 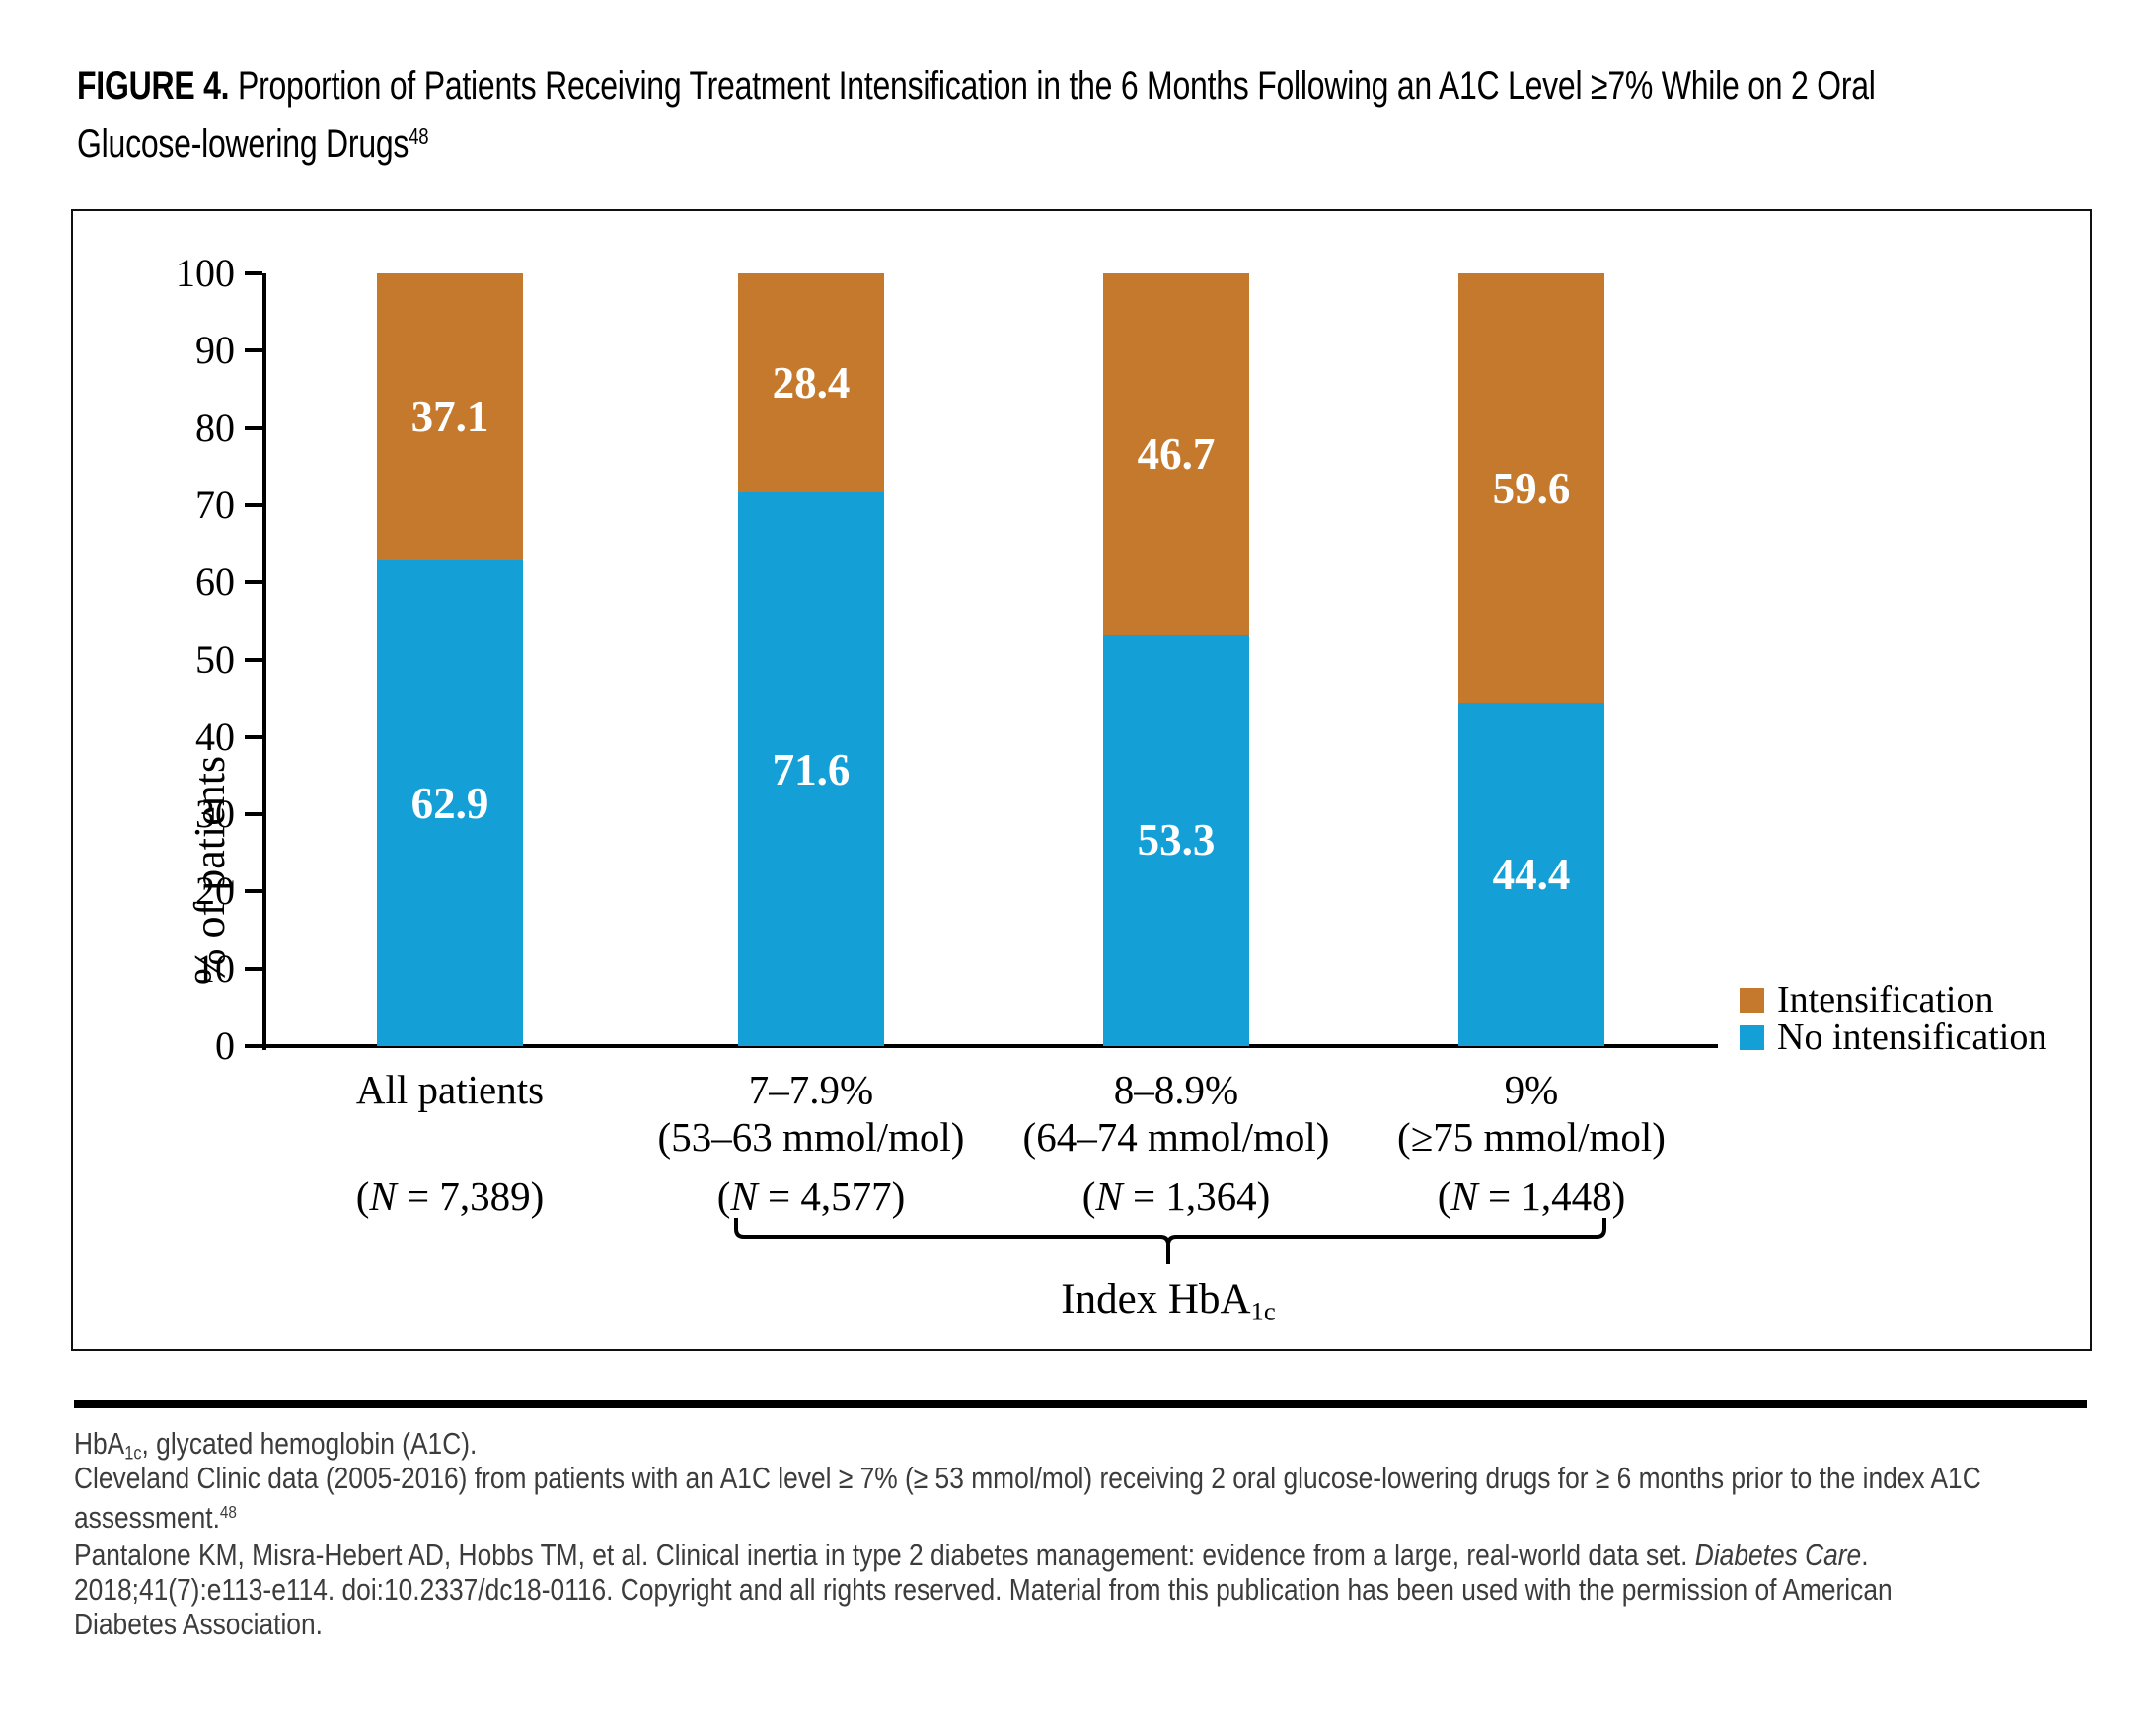 What do you see at coordinates (253, 144) in the screenshot?
I see `figure-title-line2: Glucose-lowering Drugs48` at bounding box center [253, 144].